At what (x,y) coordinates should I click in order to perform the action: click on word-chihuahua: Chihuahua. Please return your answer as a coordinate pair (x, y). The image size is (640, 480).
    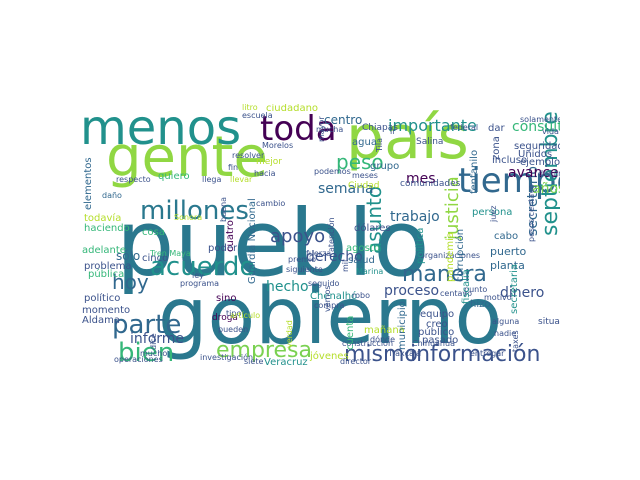
    Looking at the image, I should click on (433, 343).